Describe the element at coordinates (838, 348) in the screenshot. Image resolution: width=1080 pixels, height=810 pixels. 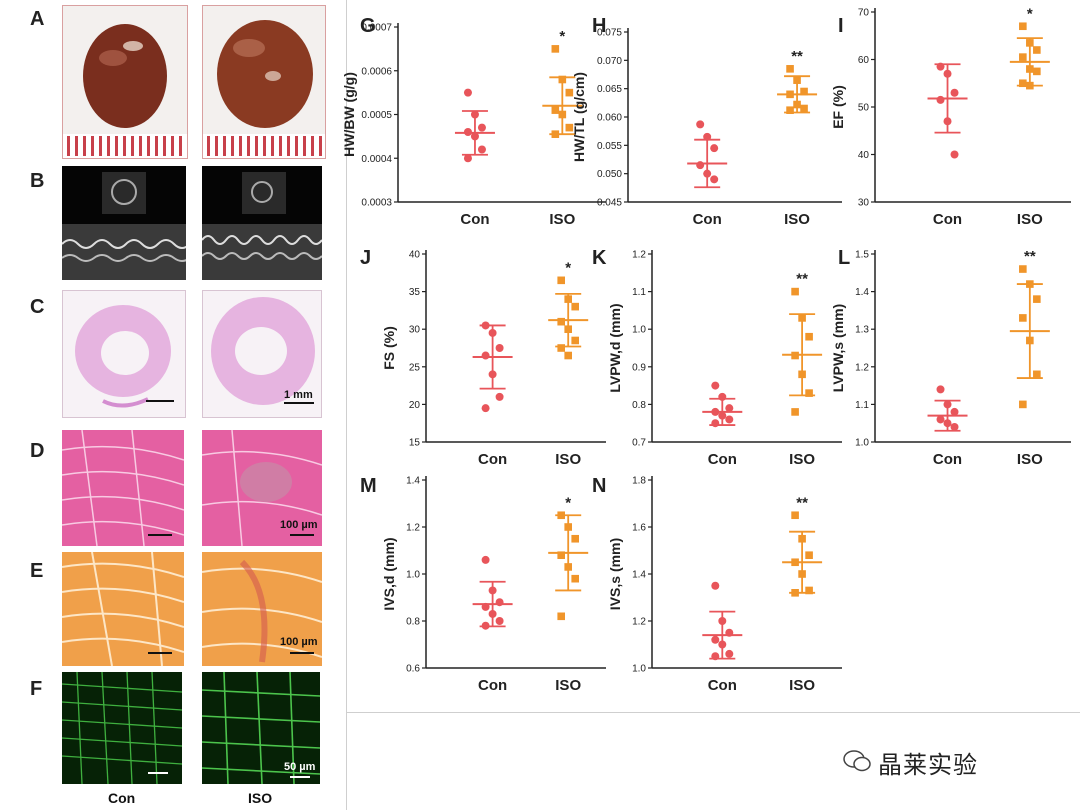
I see `y-axis-label-l: LVPW,s (mm)` at that location.